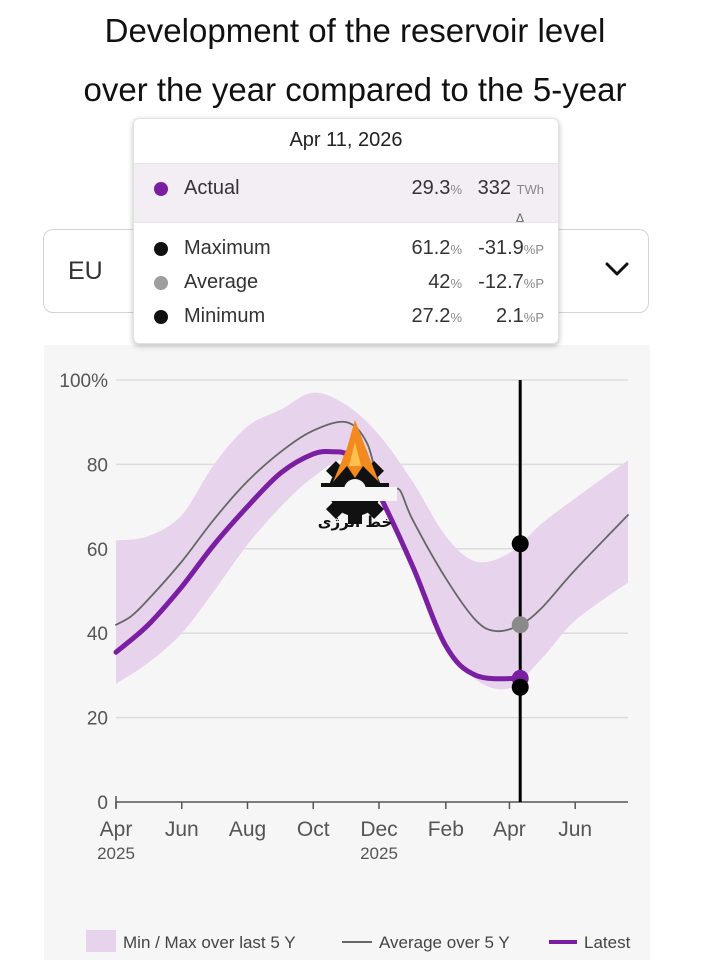 The height and width of the screenshot is (960, 710). What do you see at coordinates (355, 89) in the screenshot?
I see `chart-title-line-2: over the year compared to the 5-year` at bounding box center [355, 89].